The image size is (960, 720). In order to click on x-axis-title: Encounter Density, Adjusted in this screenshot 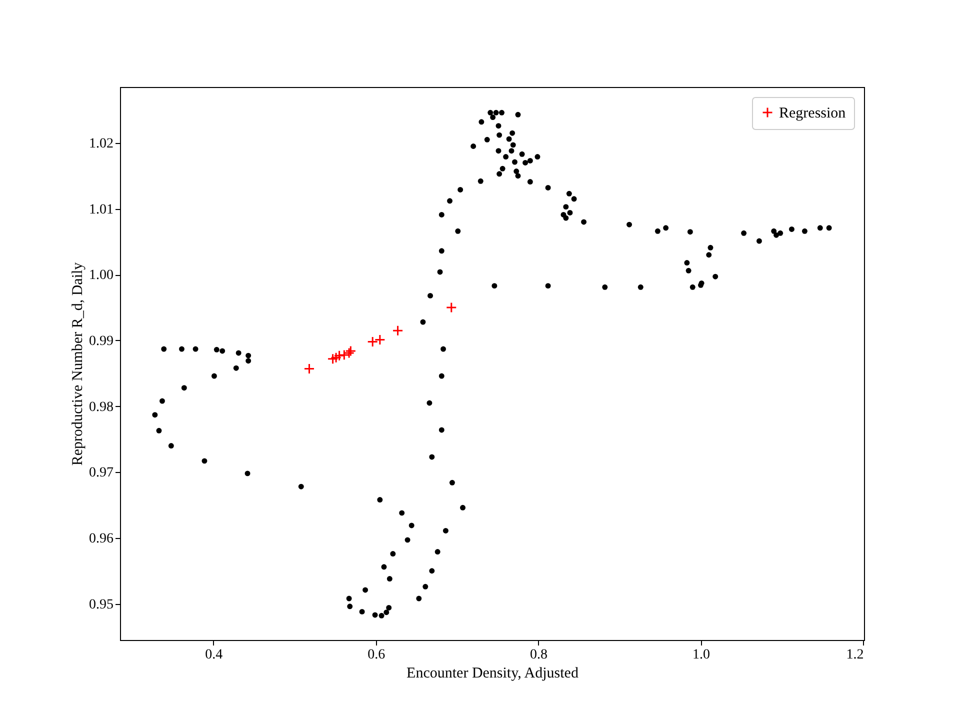, I will do `click(492, 674)`.